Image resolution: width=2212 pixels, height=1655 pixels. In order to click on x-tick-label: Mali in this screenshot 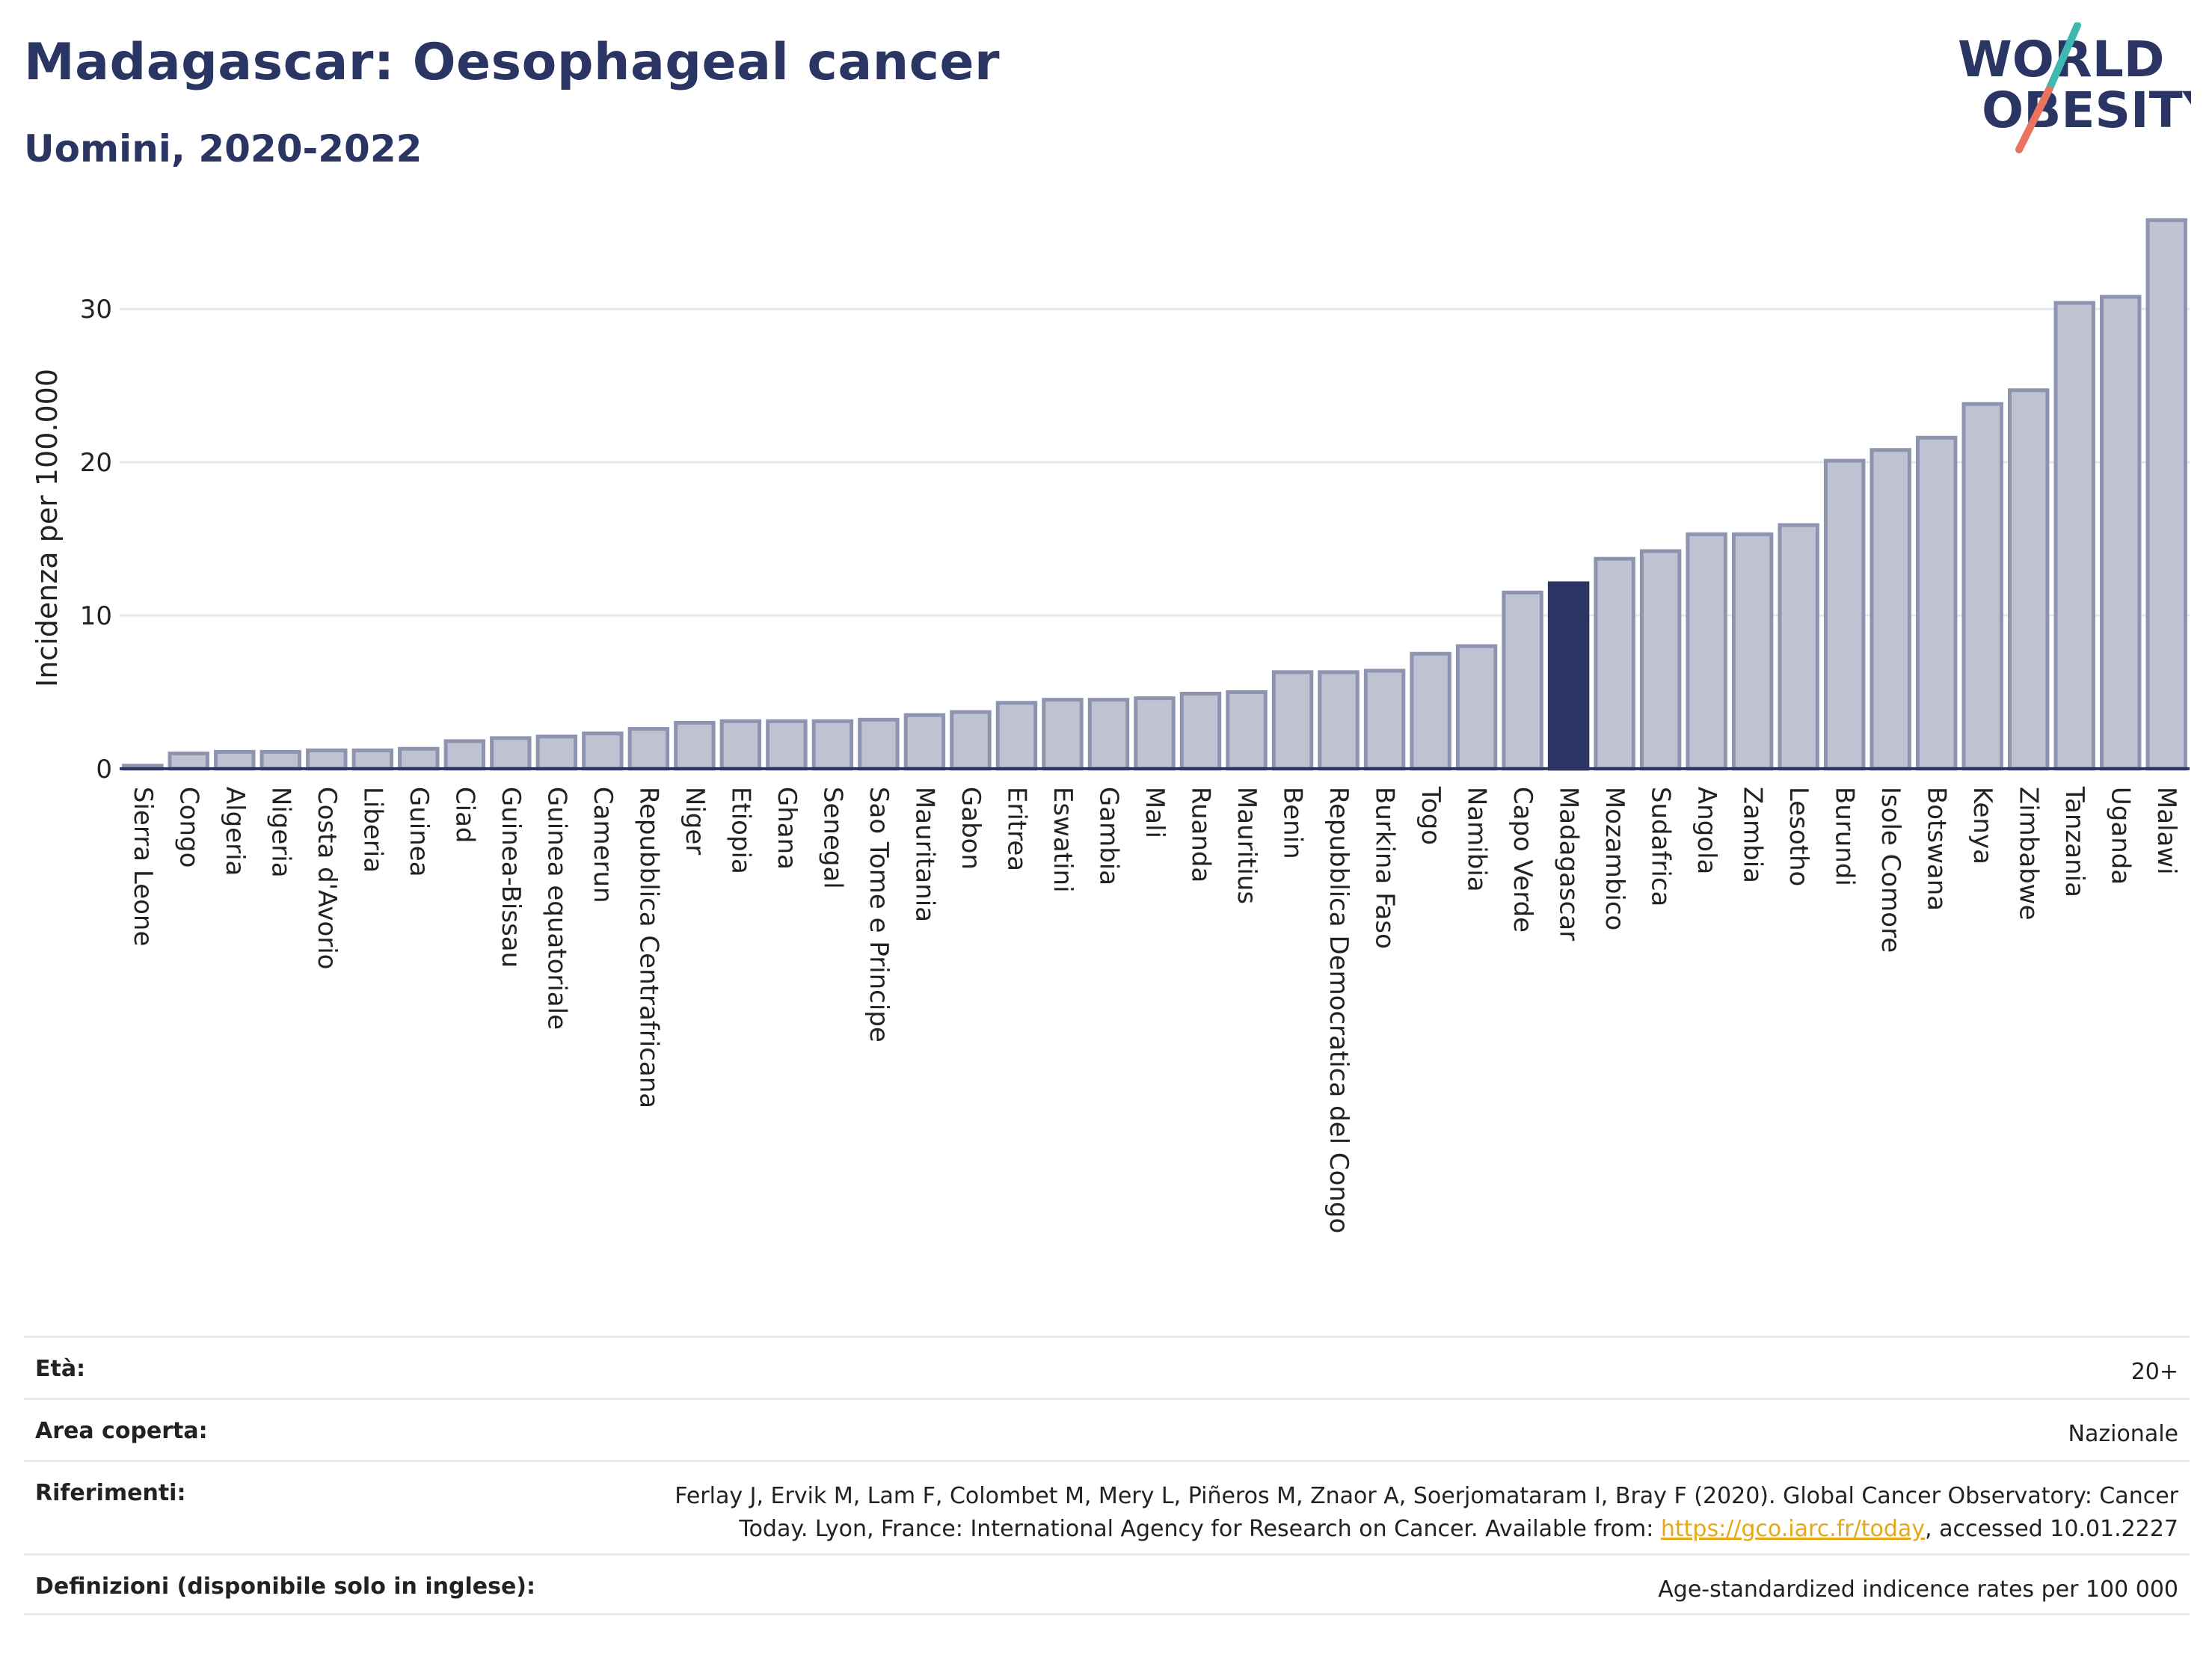, I will do `click(1155, 812)`.